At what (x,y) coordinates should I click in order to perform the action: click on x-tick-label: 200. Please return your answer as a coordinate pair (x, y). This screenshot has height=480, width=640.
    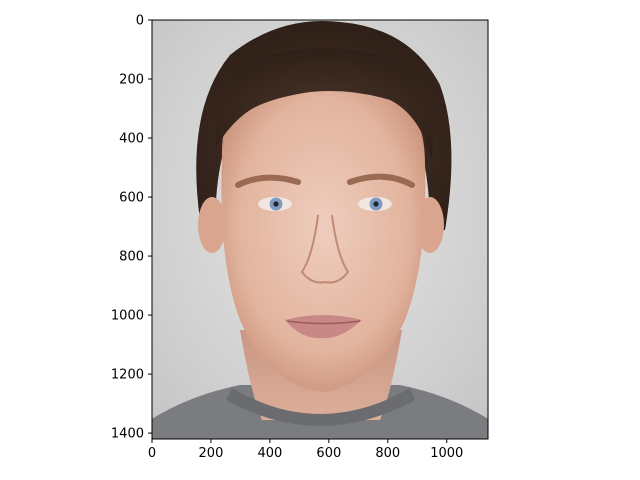
    Looking at the image, I should click on (211, 453).